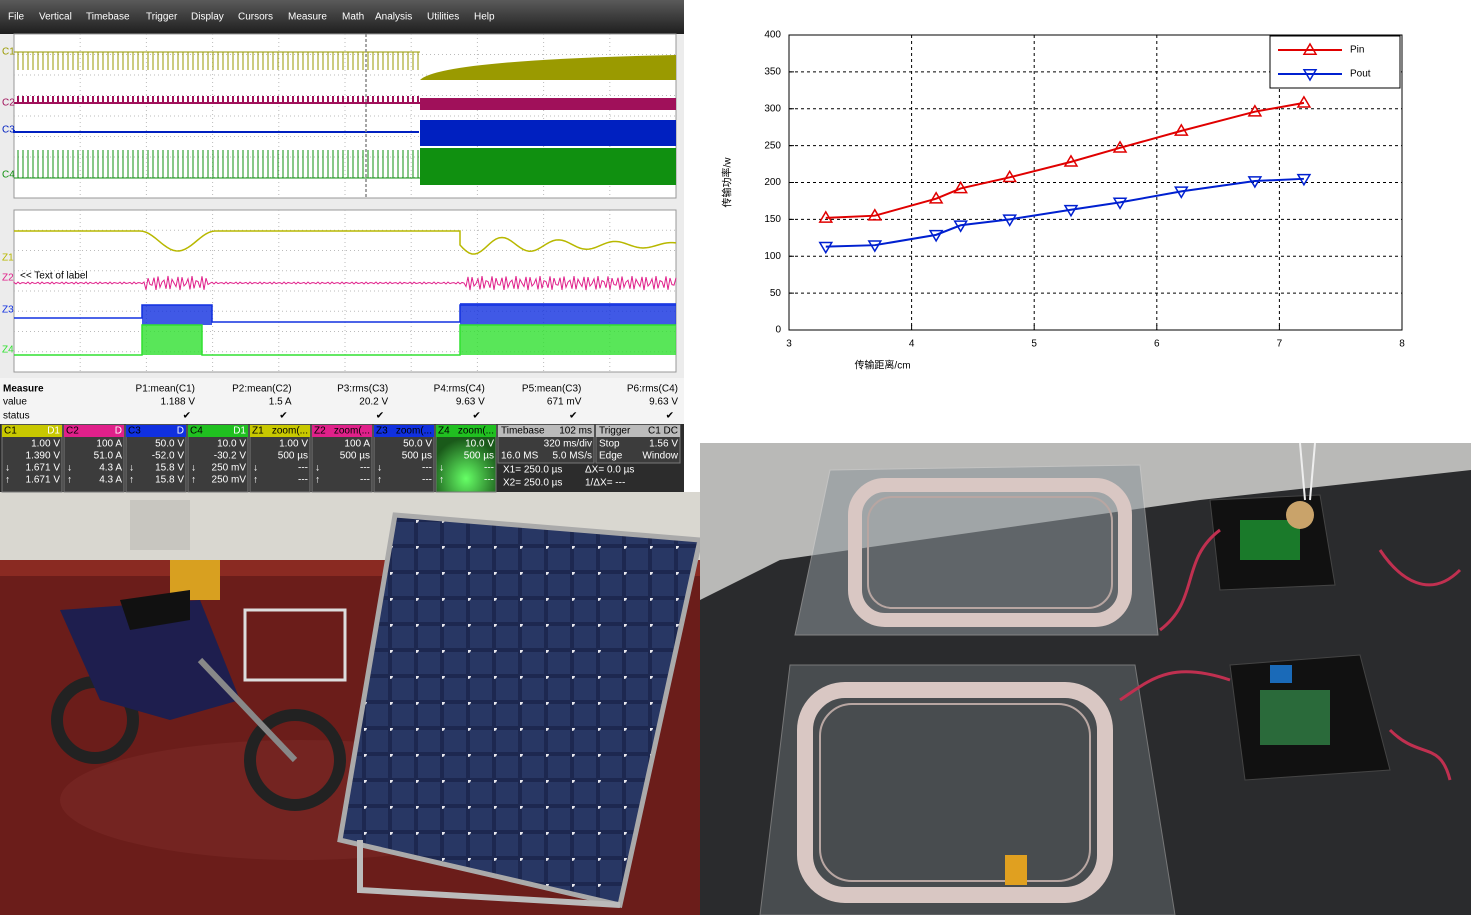  What do you see at coordinates (382, 431) in the screenshot?
I see `channel-box-name: Z3` at bounding box center [382, 431].